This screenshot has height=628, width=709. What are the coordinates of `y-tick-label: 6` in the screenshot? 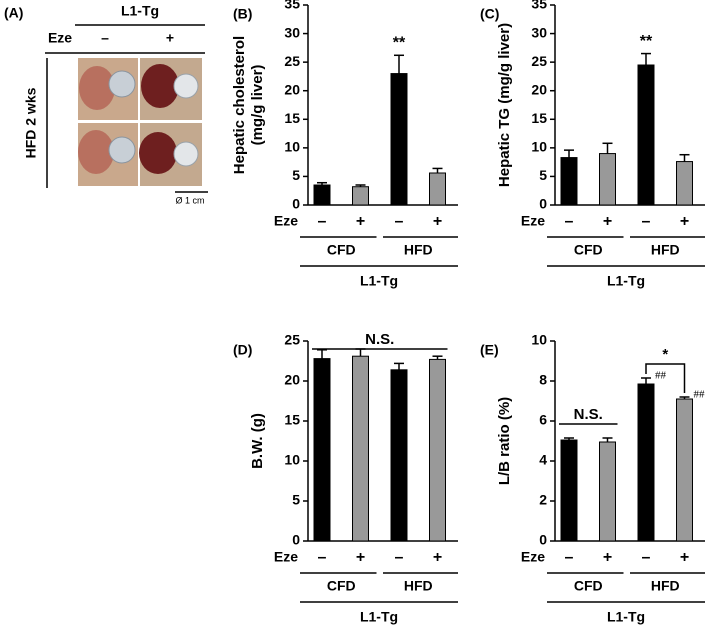 It's located at (543, 420).